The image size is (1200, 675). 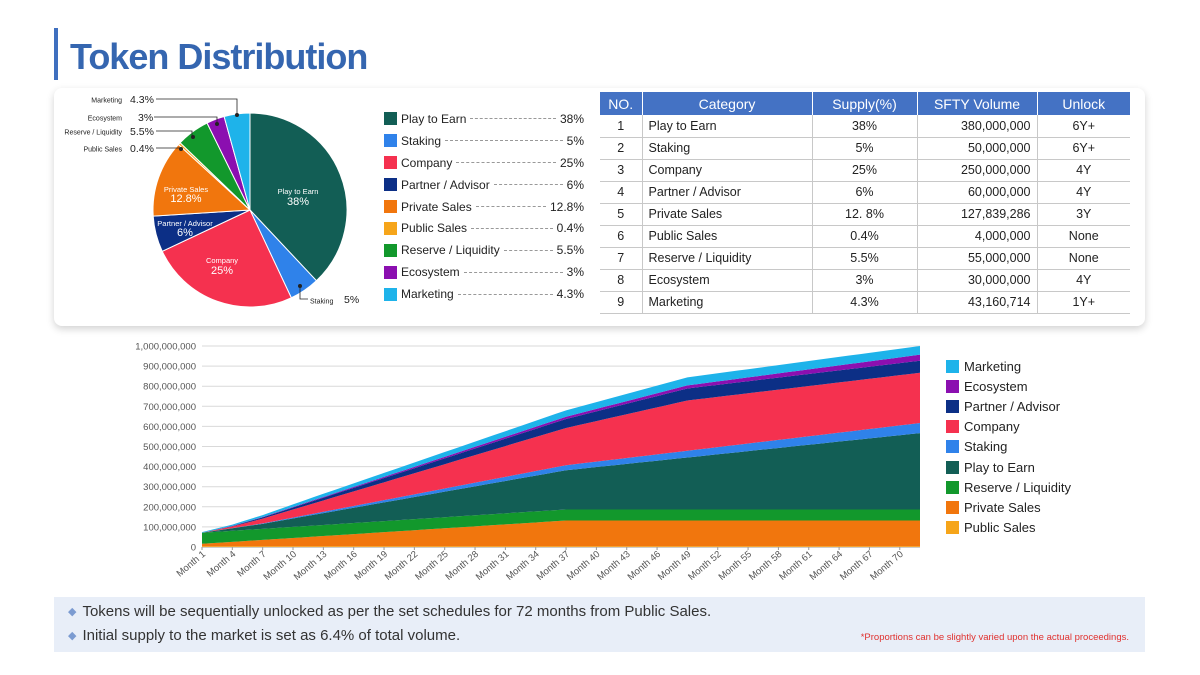 What do you see at coordinates (1017, 487) in the screenshot?
I see `legend-label: Reserve / Liquidity` at bounding box center [1017, 487].